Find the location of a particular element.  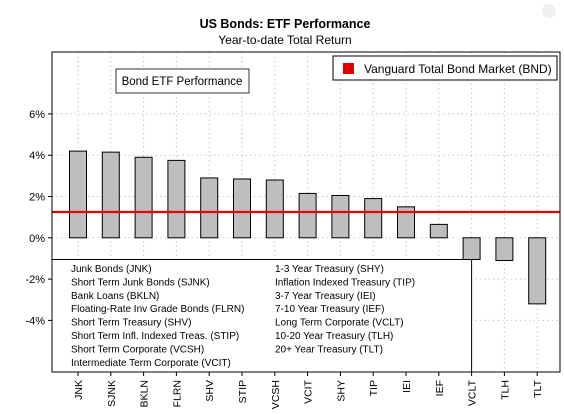

inset-label-frame is located at coordinates (182, 81).